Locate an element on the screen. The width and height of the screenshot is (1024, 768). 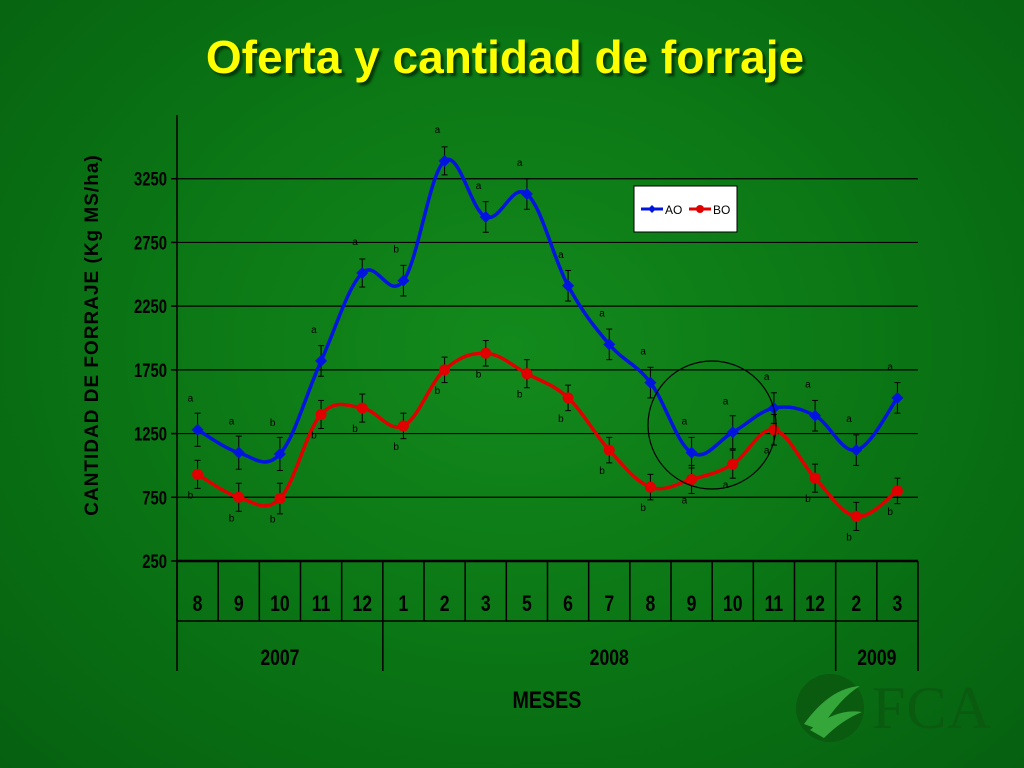
x-tick-label: 11 is located at coordinates (774, 604).